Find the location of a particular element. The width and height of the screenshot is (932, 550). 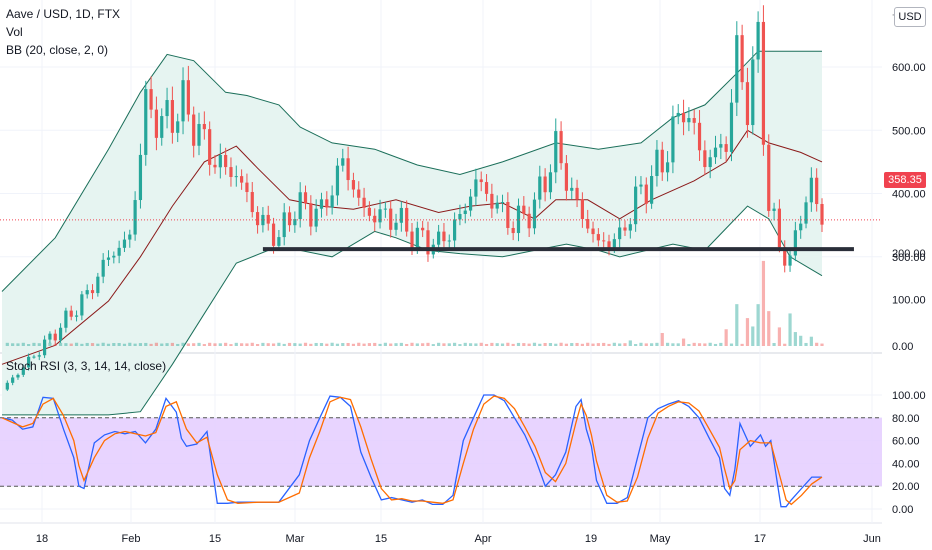

currency-button: USD is located at coordinates (910, 17).